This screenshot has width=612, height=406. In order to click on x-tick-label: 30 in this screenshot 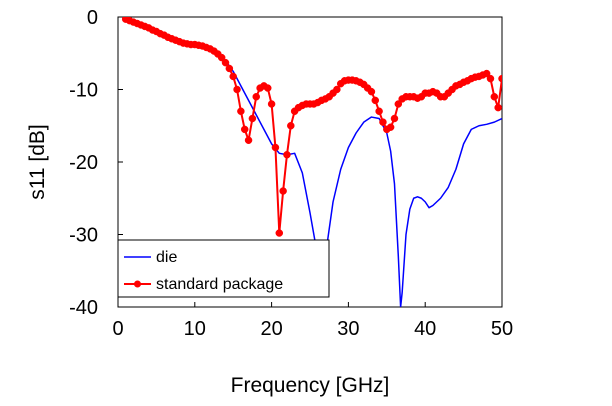, I will do `click(348, 329)`.